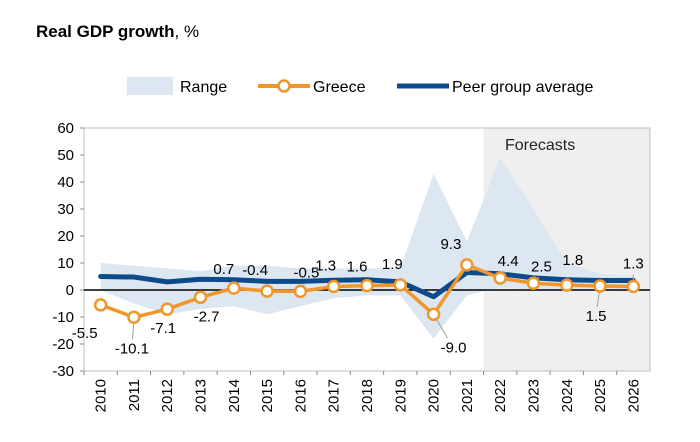  What do you see at coordinates (255, 270) in the screenshot?
I see `greece-data-label-2015: -0.4` at bounding box center [255, 270].